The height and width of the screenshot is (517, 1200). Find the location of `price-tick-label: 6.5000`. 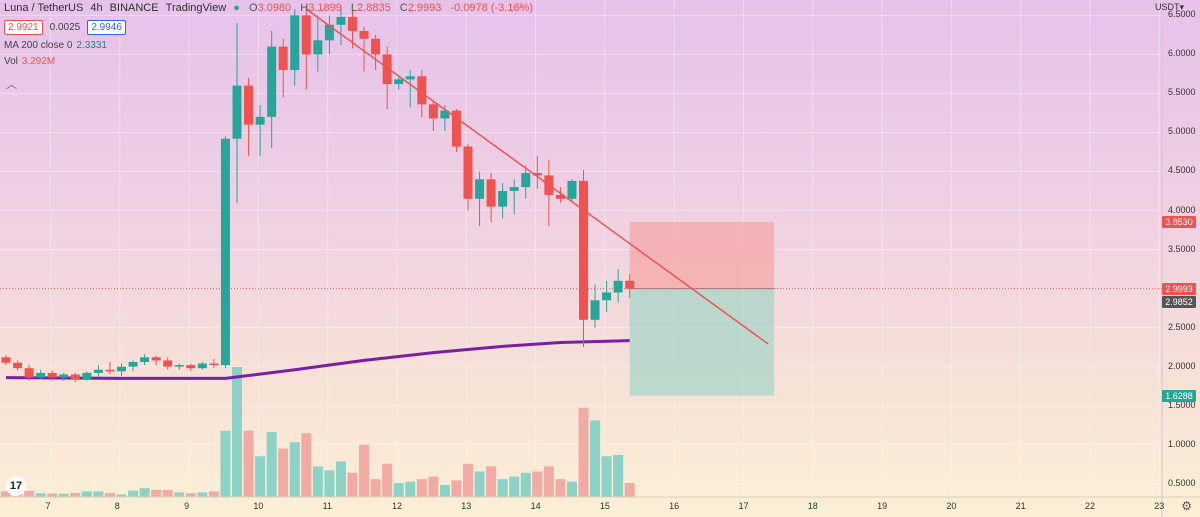

price-tick-label: 6.5000 is located at coordinates (1182, 14).